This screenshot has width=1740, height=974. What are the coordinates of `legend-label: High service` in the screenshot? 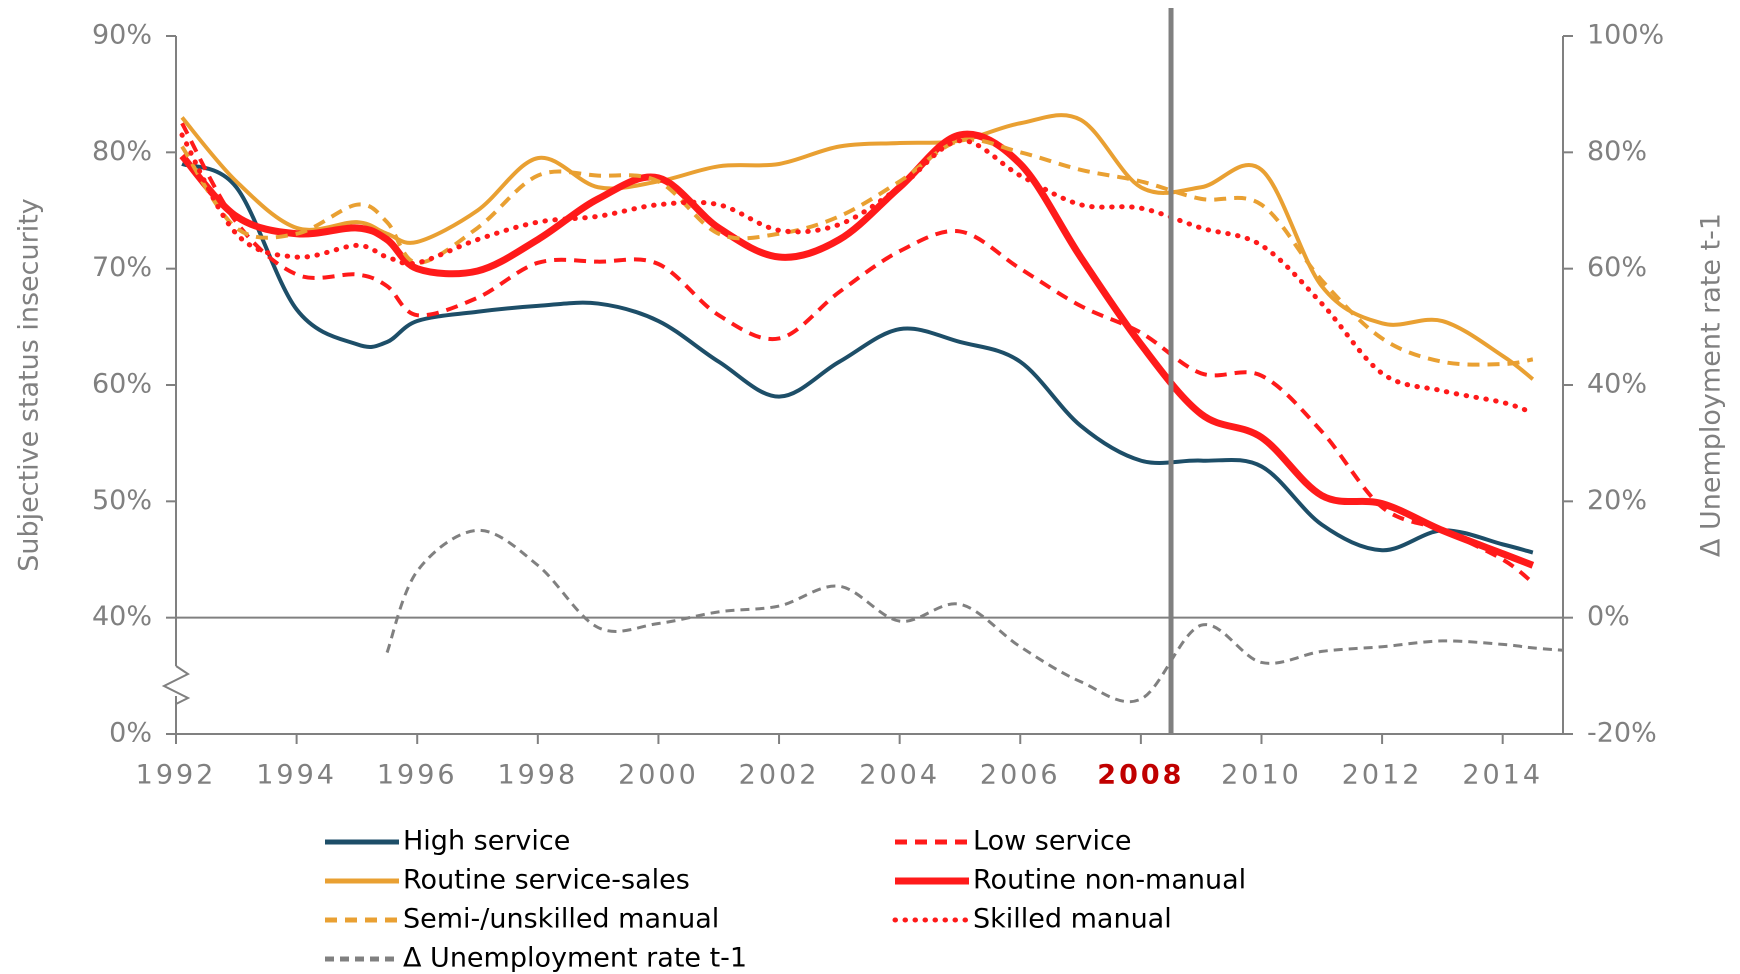 It's located at (486, 841).